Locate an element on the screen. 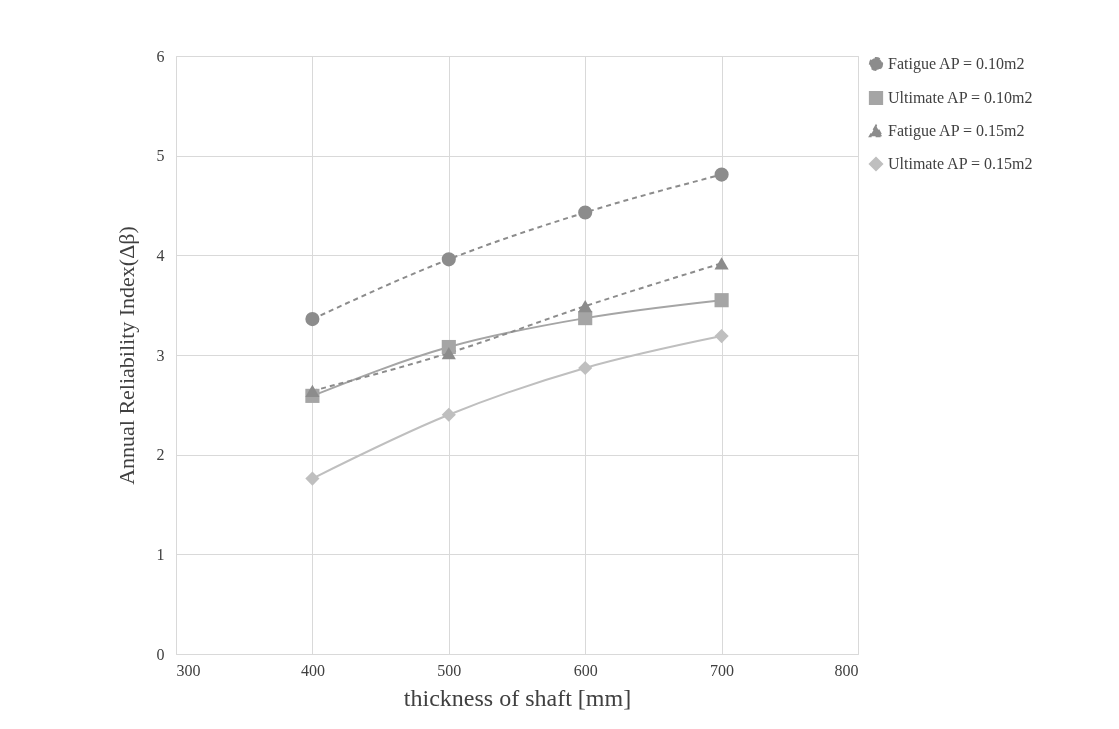 Image resolution: width=1119 pixels, height=729 pixels. legend-label: Ultimate AP = 0.15m2 is located at coordinates (960, 163).